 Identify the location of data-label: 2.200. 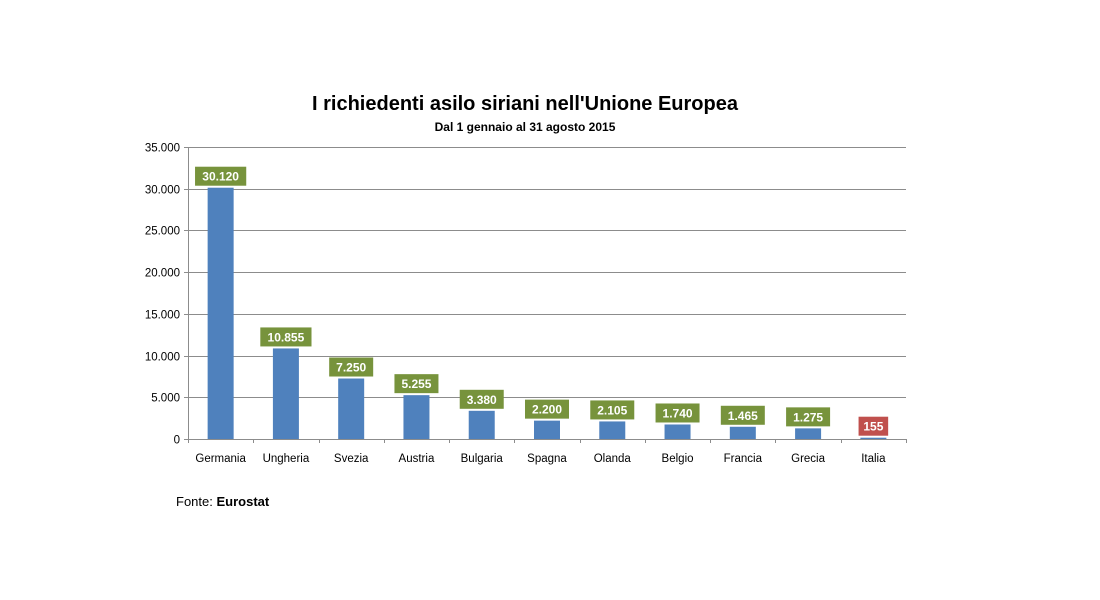
(547, 410).